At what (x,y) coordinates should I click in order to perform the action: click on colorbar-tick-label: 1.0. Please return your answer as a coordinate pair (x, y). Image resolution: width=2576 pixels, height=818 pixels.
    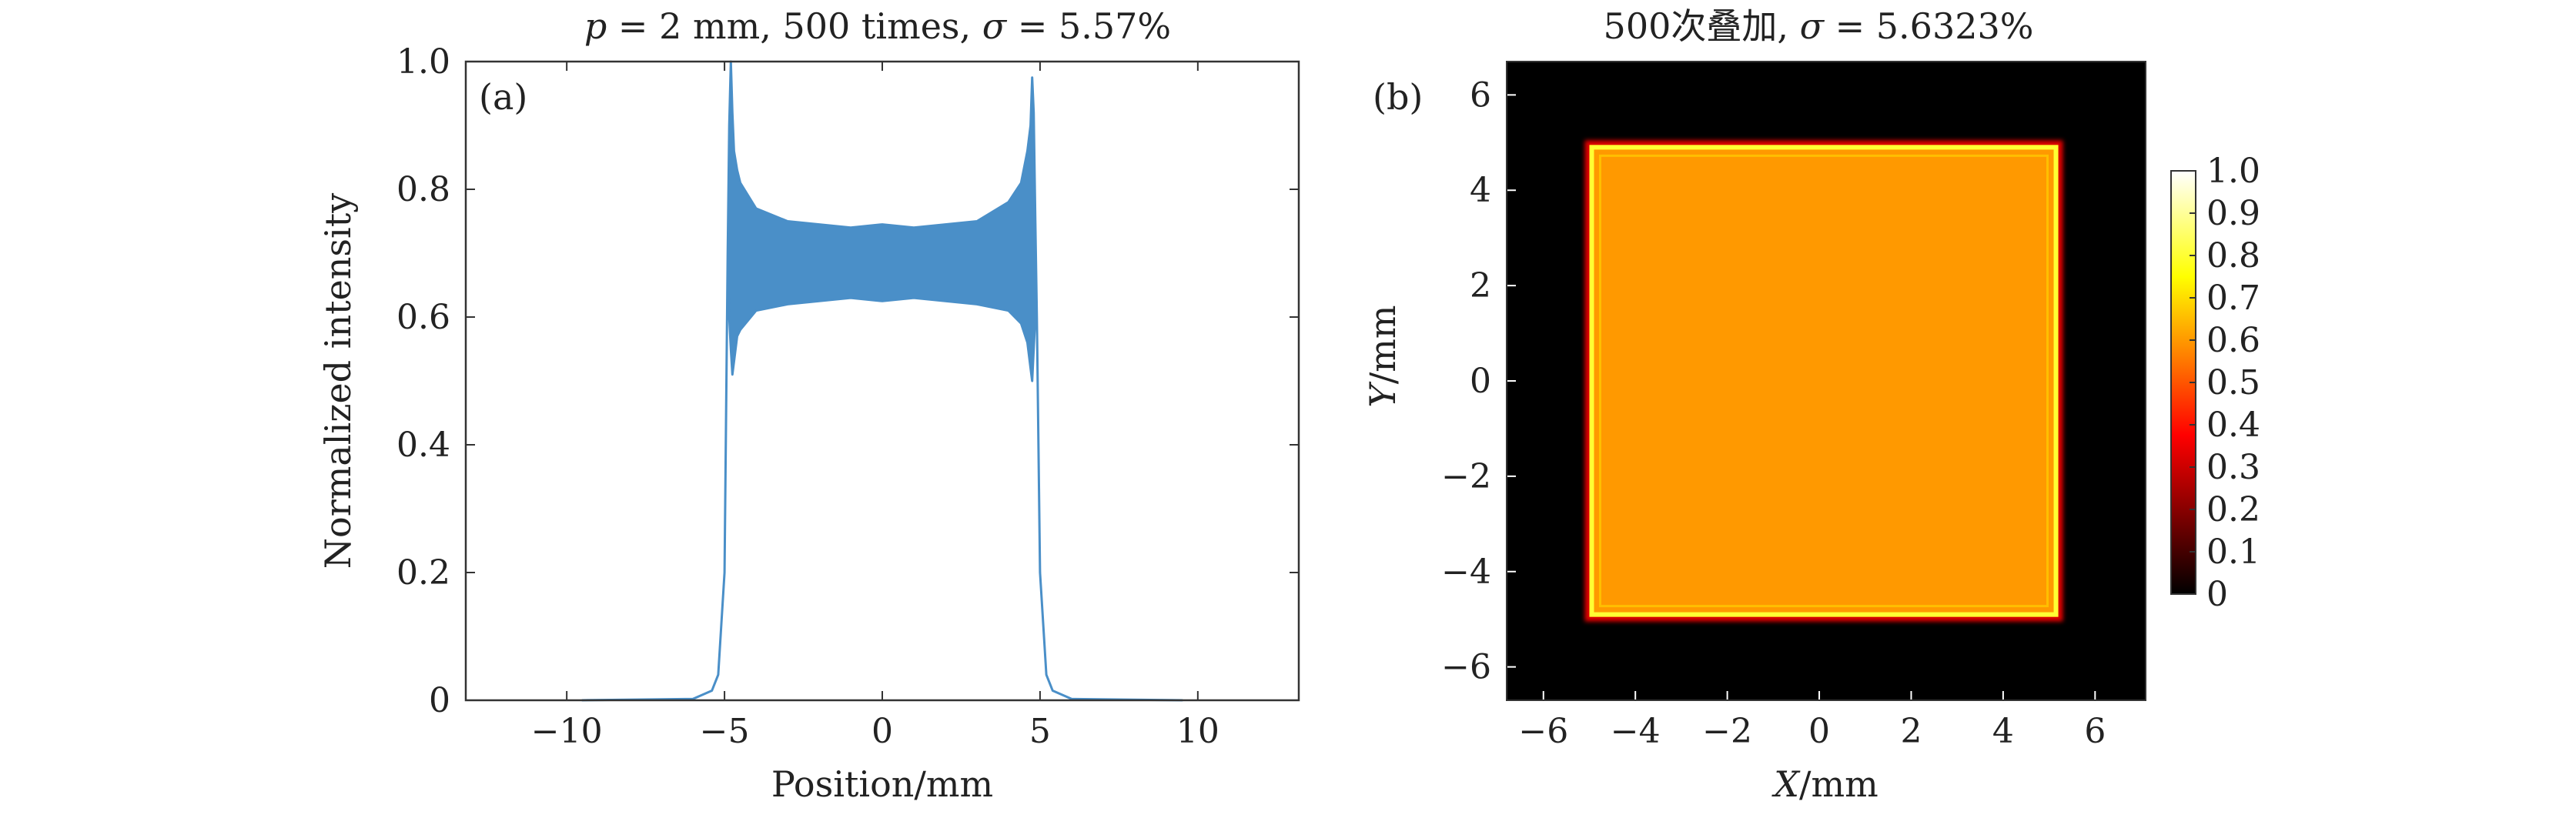
    Looking at the image, I should click on (2233, 171).